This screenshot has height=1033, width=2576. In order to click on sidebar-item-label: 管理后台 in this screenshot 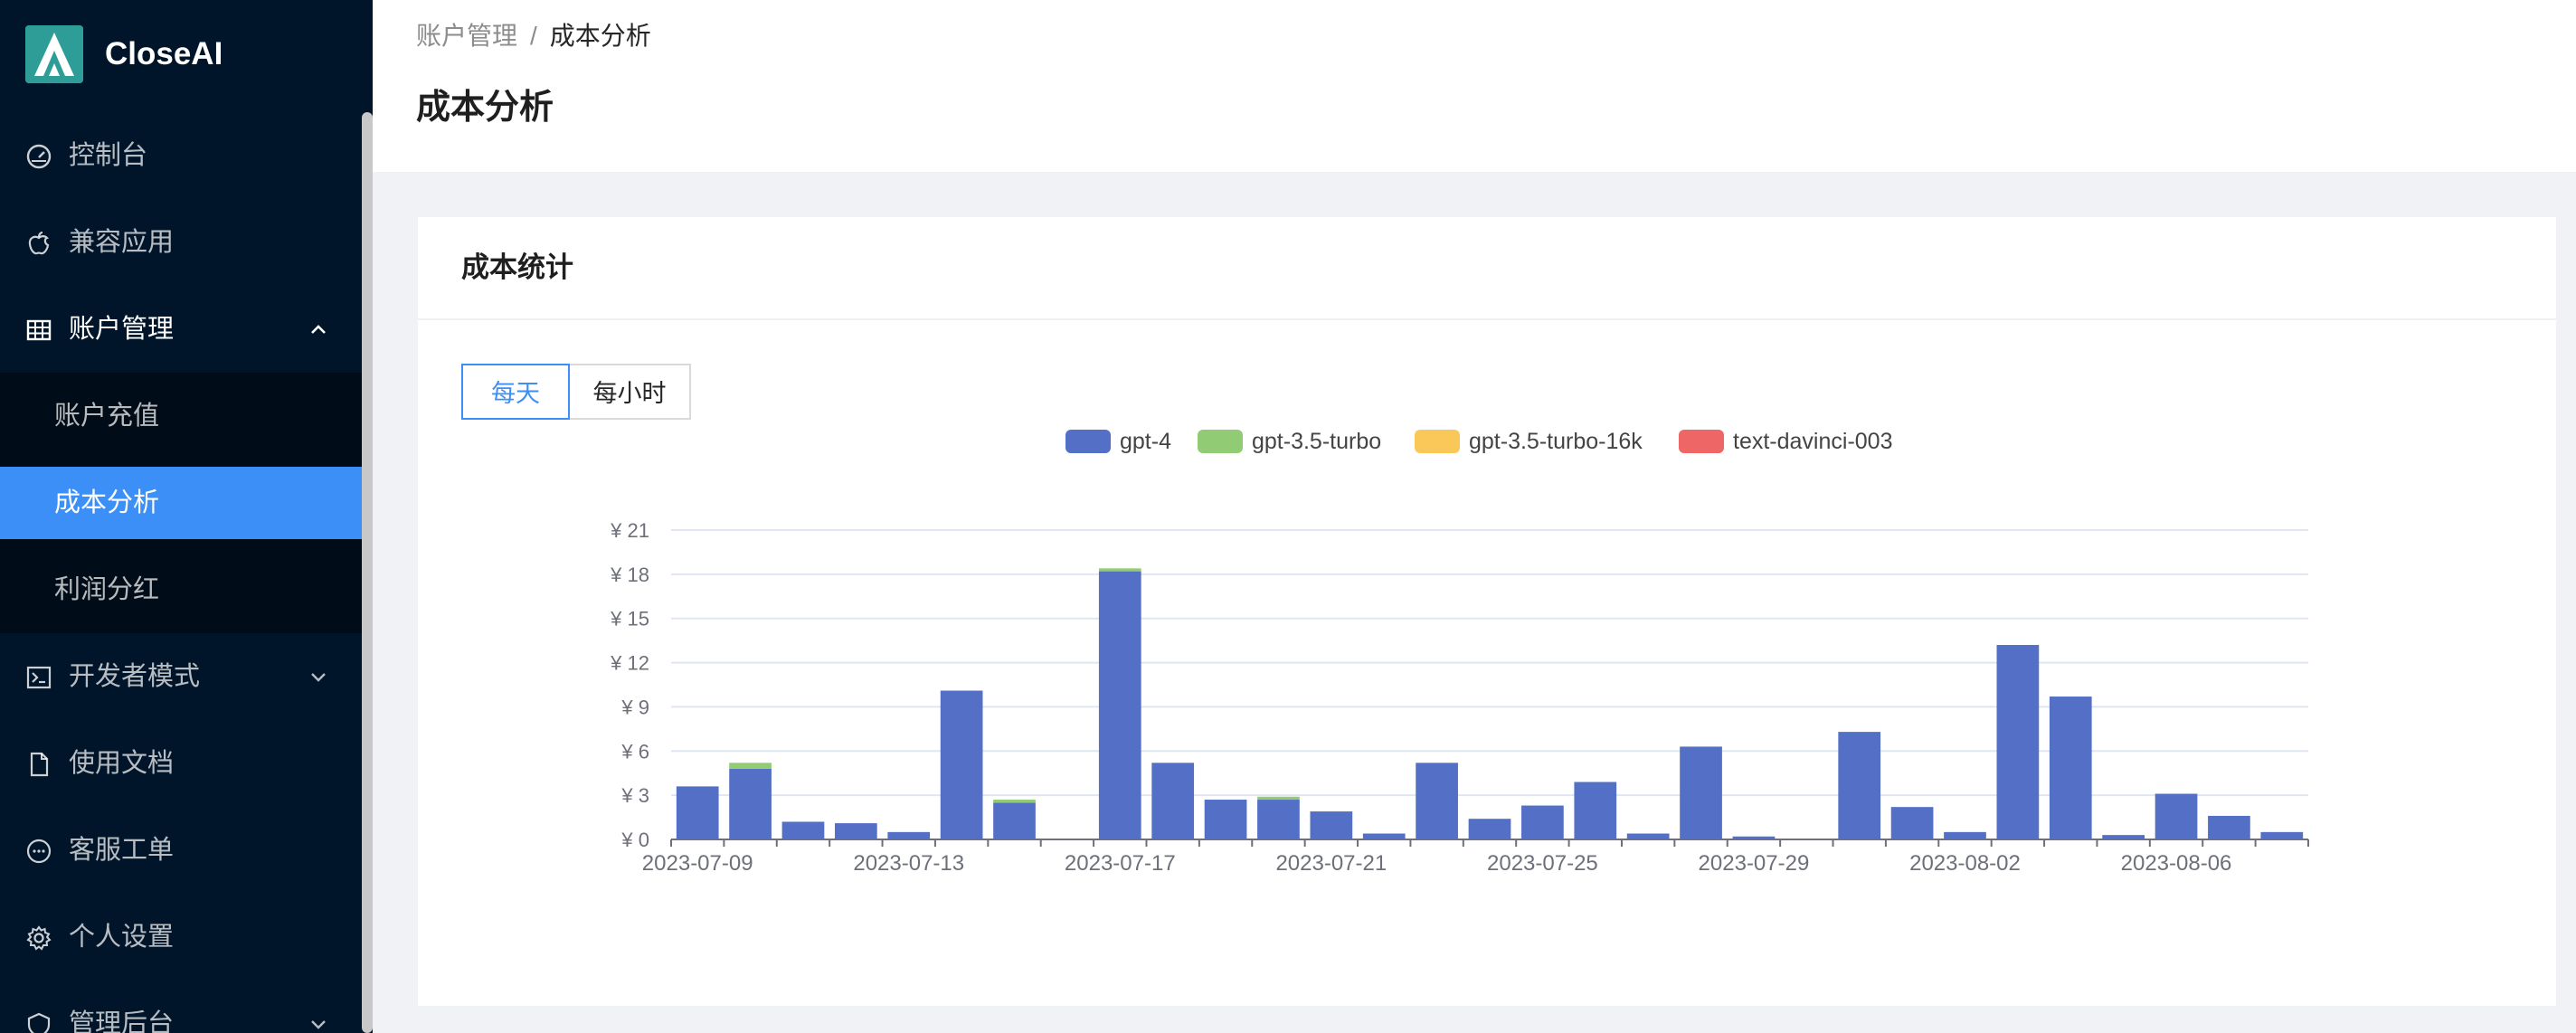, I will do `click(122, 1021)`.